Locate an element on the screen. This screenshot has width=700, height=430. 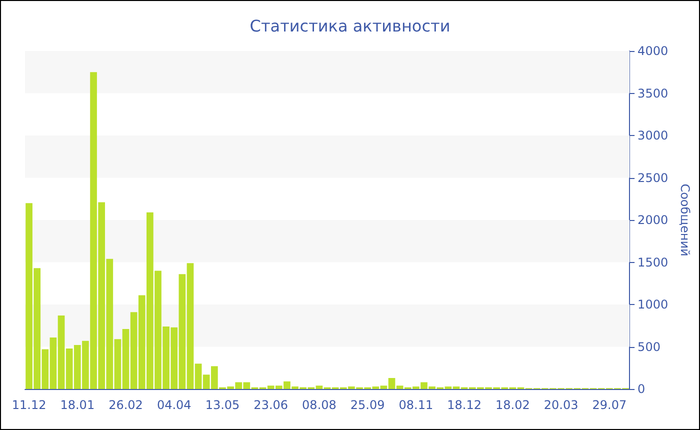
y-tick-label: 3500 is located at coordinates (653, 93).